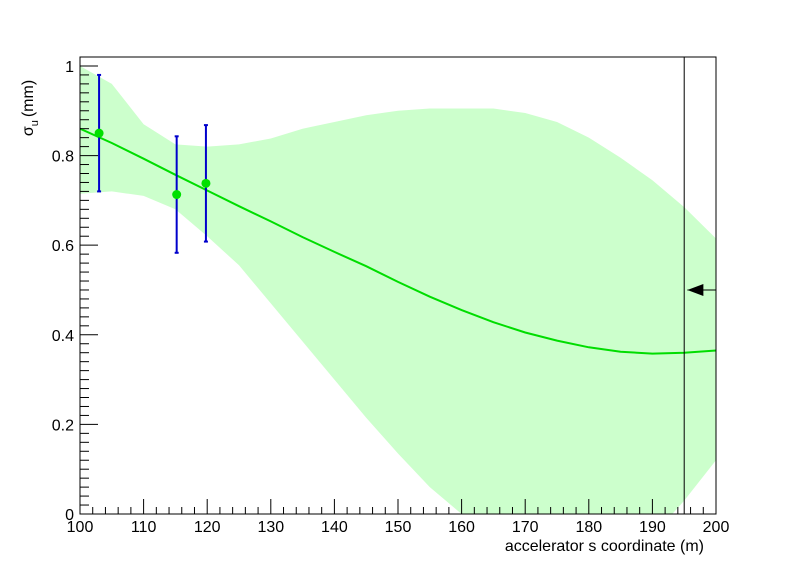 The width and height of the screenshot is (796, 572). I want to click on svg-text:σu(mm): σu (mm), so click(30, 108).